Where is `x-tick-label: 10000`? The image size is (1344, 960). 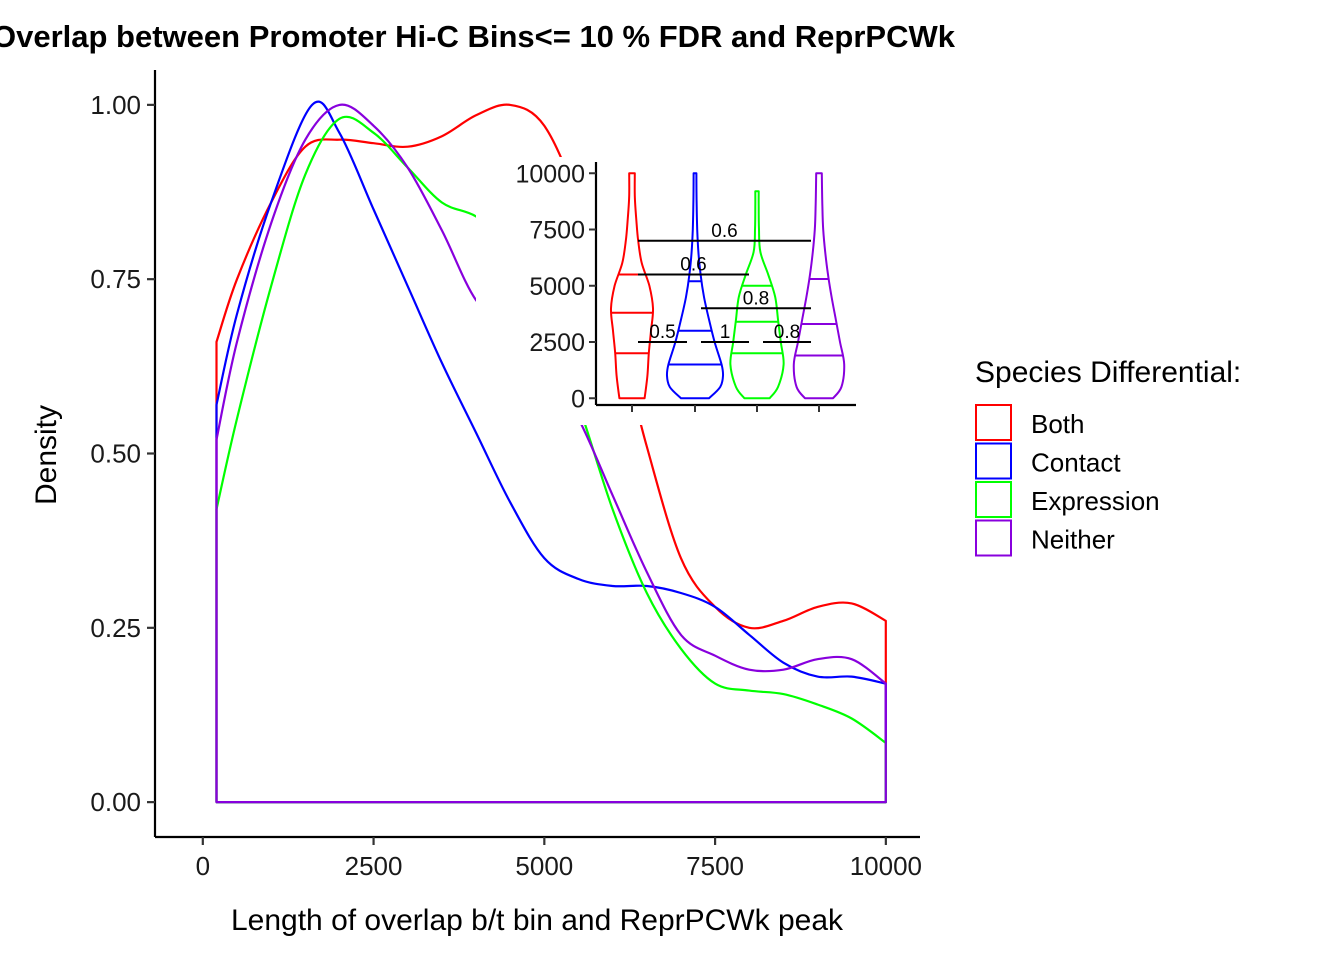
x-tick-label: 10000 is located at coordinates (886, 866).